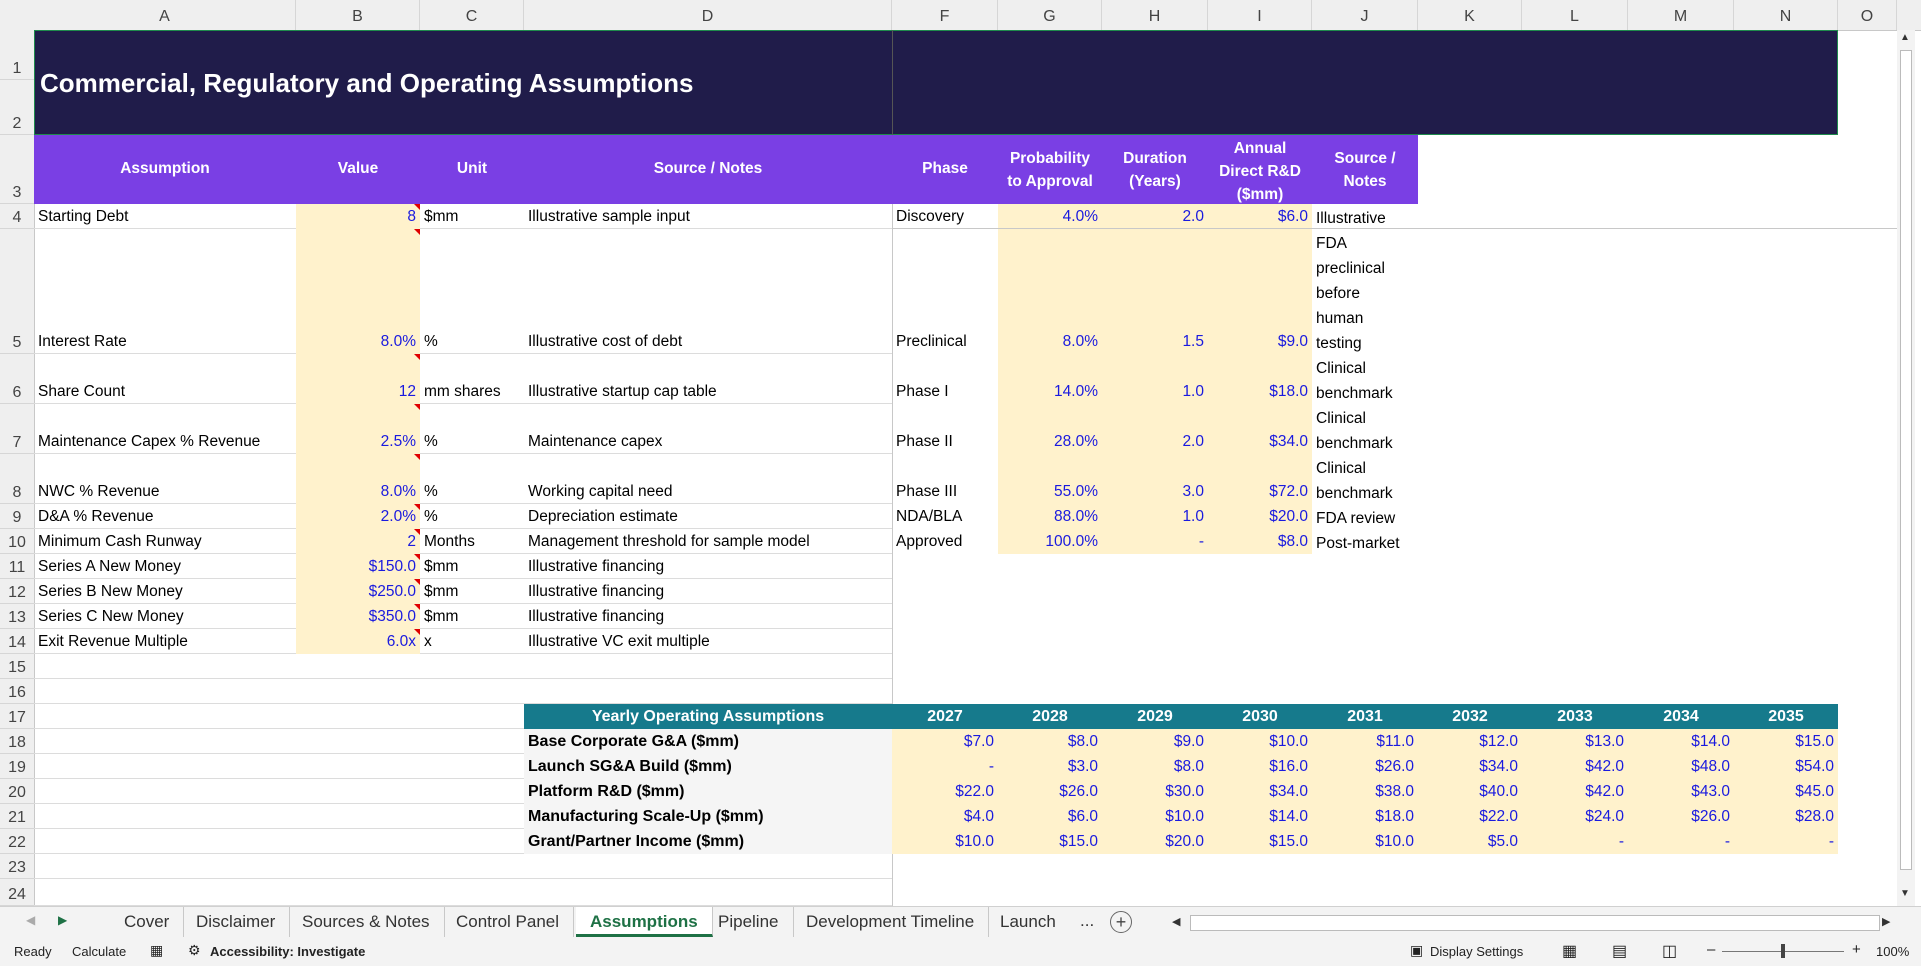  I want to click on row-header-23: 23, so click(17, 866).